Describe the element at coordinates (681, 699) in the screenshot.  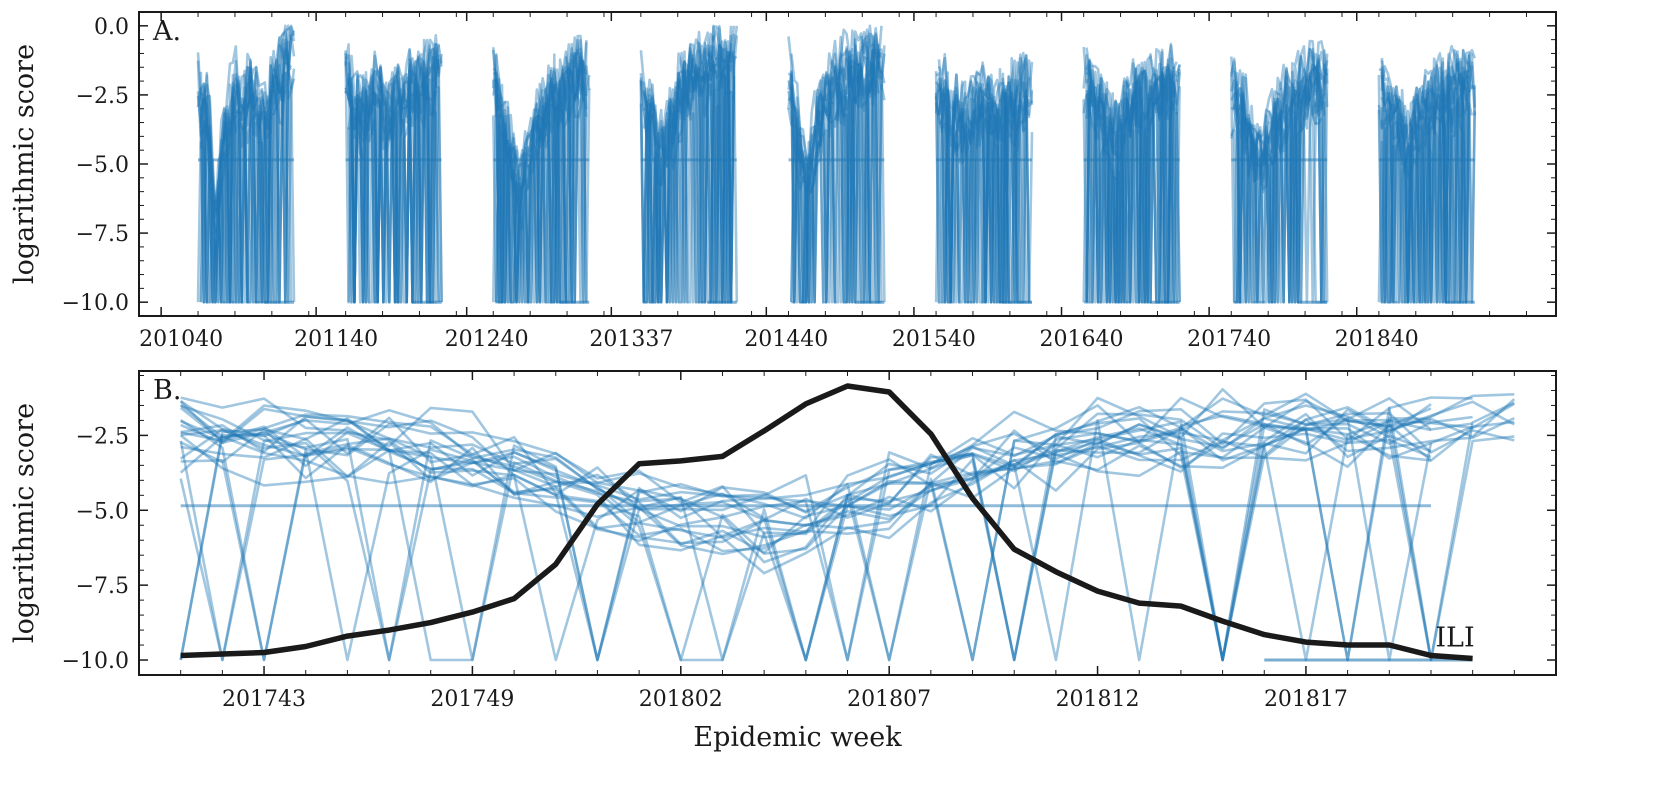
I see `x-tick-label: 201802` at that location.